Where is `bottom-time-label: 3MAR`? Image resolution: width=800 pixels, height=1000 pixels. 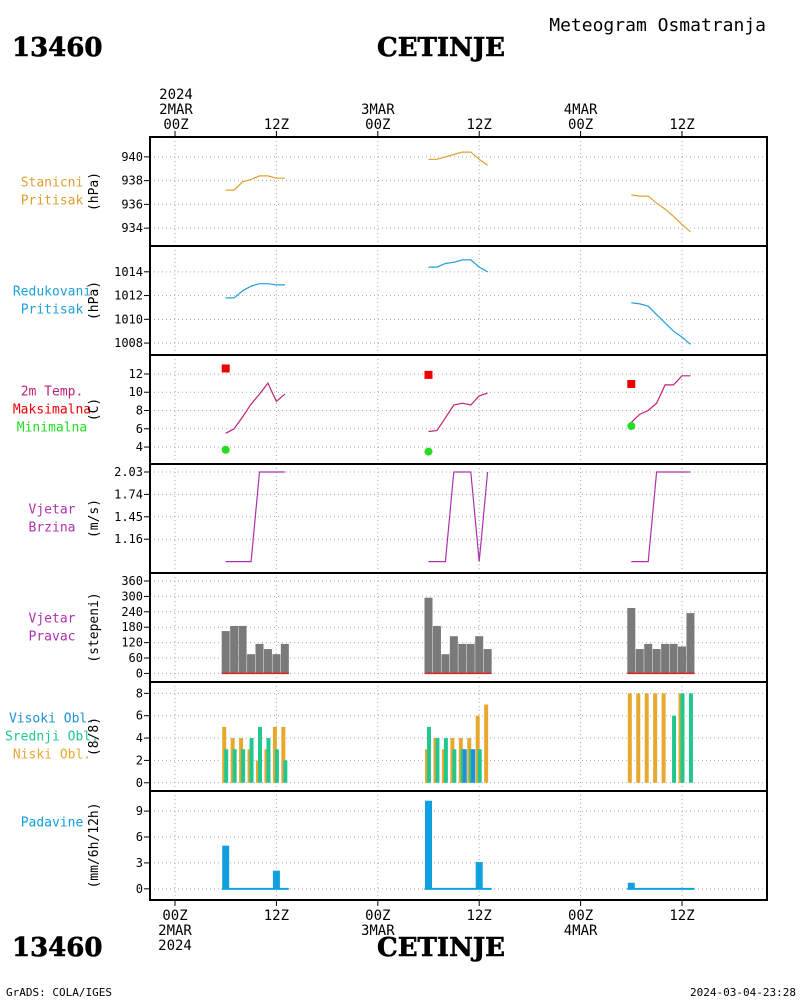 bottom-time-label: 3MAR is located at coordinates (378, 931).